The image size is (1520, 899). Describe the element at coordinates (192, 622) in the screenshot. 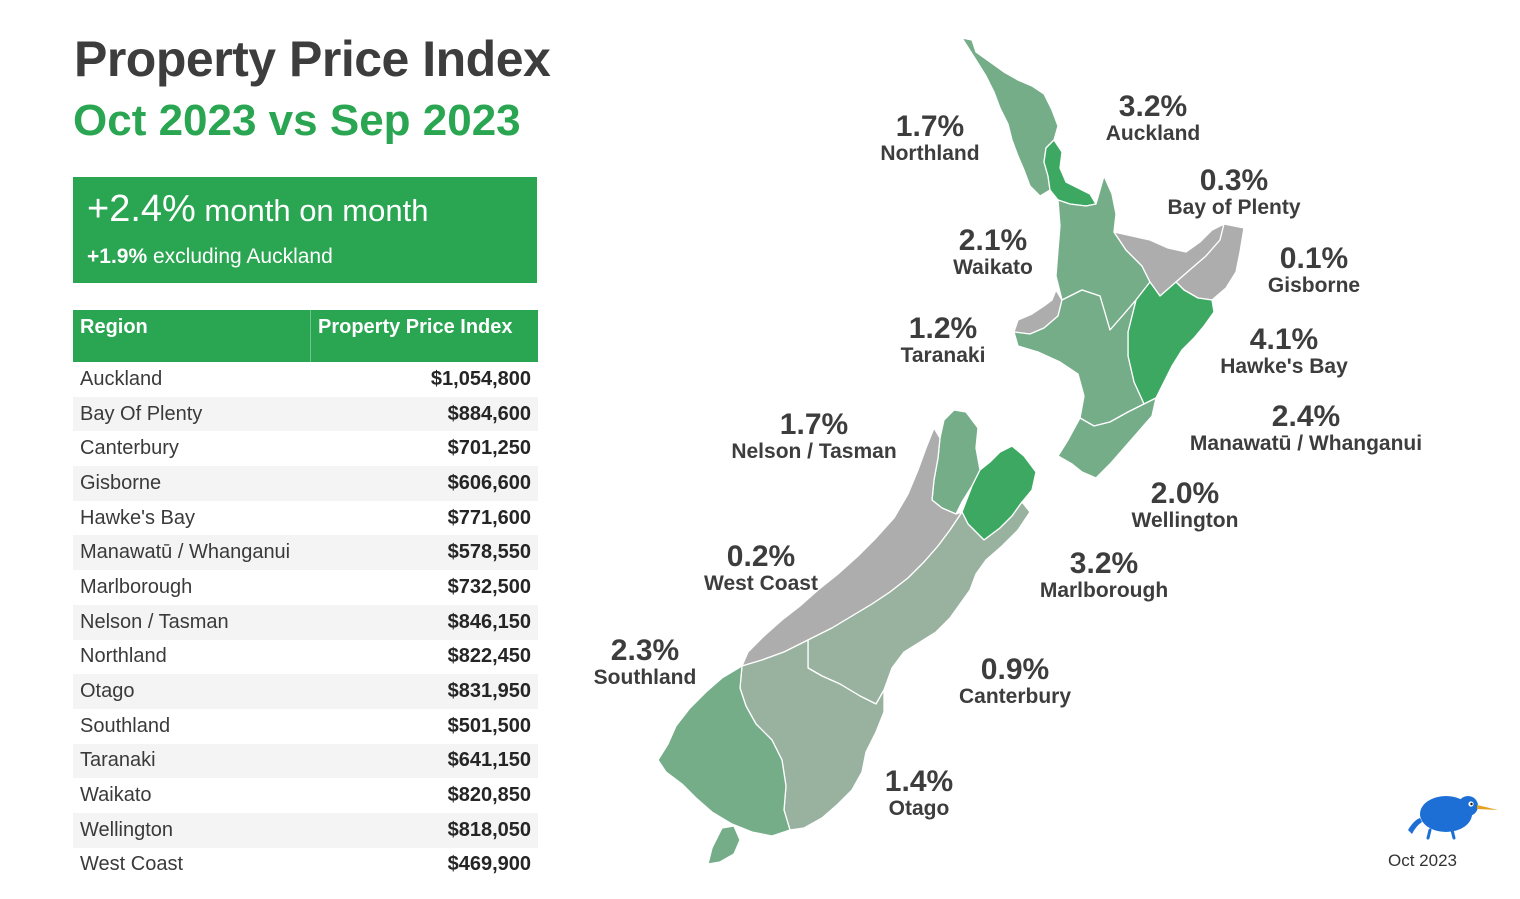

I see `region-cell: Nelson / Tasman` at that location.